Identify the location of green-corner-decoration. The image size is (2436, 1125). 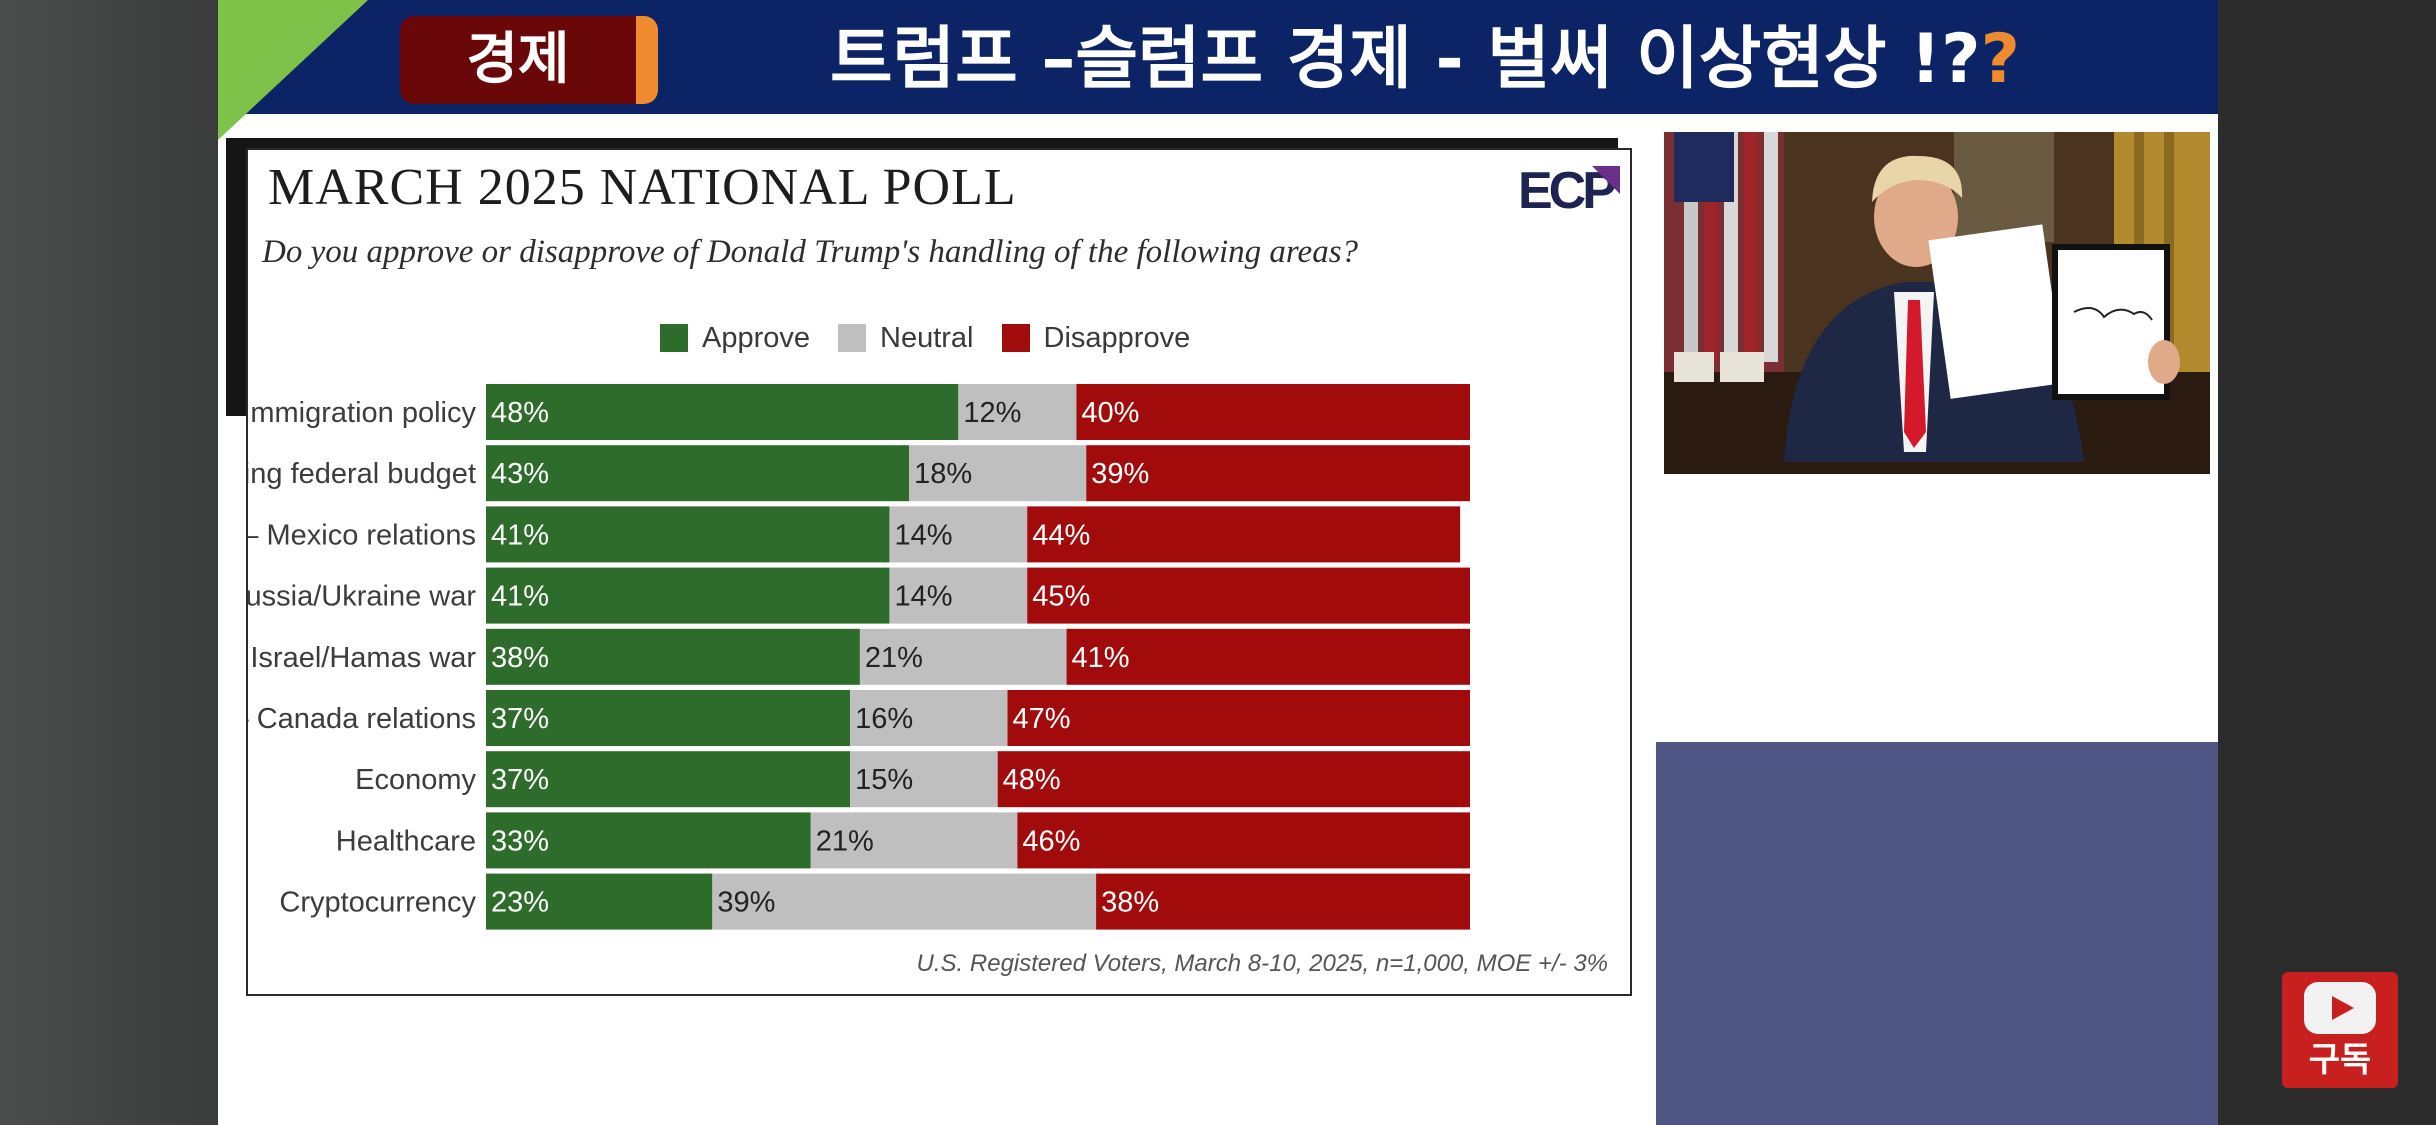
(293, 70).